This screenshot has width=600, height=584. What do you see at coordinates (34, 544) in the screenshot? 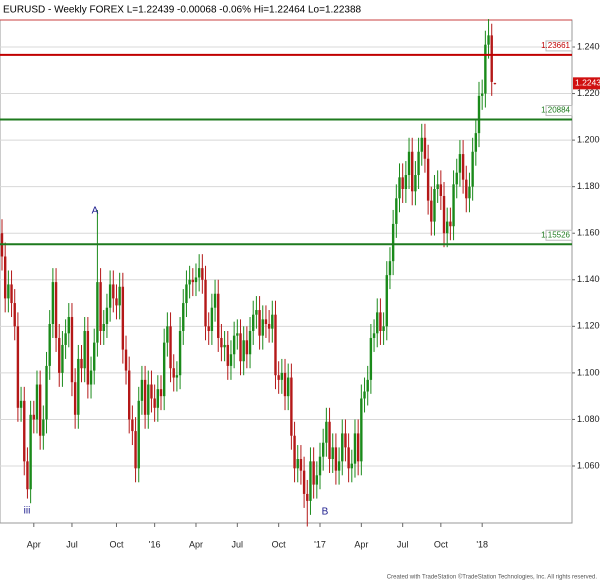
I see `x-tick-label: Apr` at bounding box center [34, 544].